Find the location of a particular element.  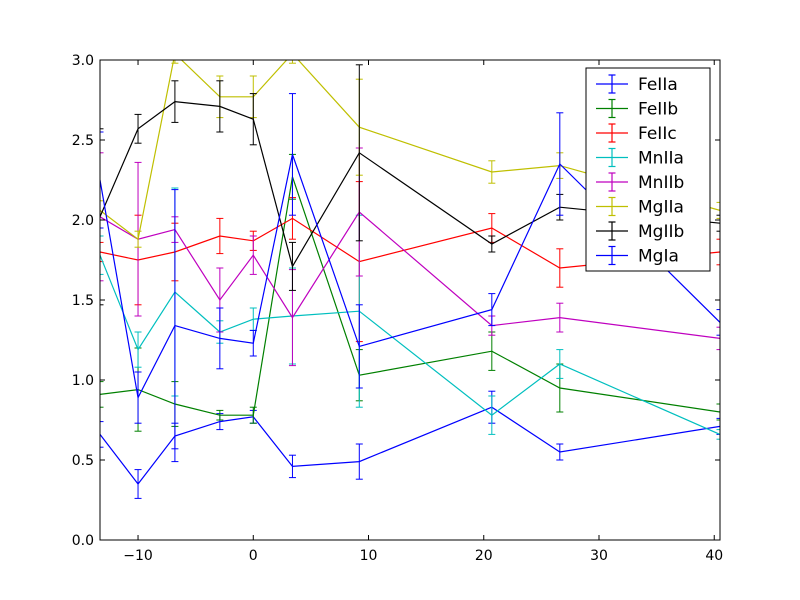

legend-marker-MnIIb is located at coordinates (612, 182).